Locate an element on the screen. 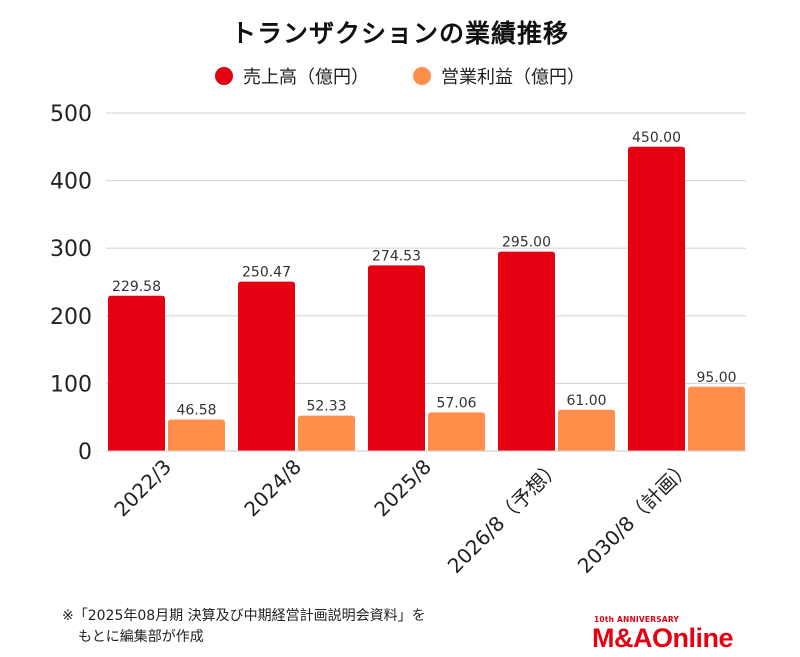  data-label: 61.00 is located at coordinates (586, 401).